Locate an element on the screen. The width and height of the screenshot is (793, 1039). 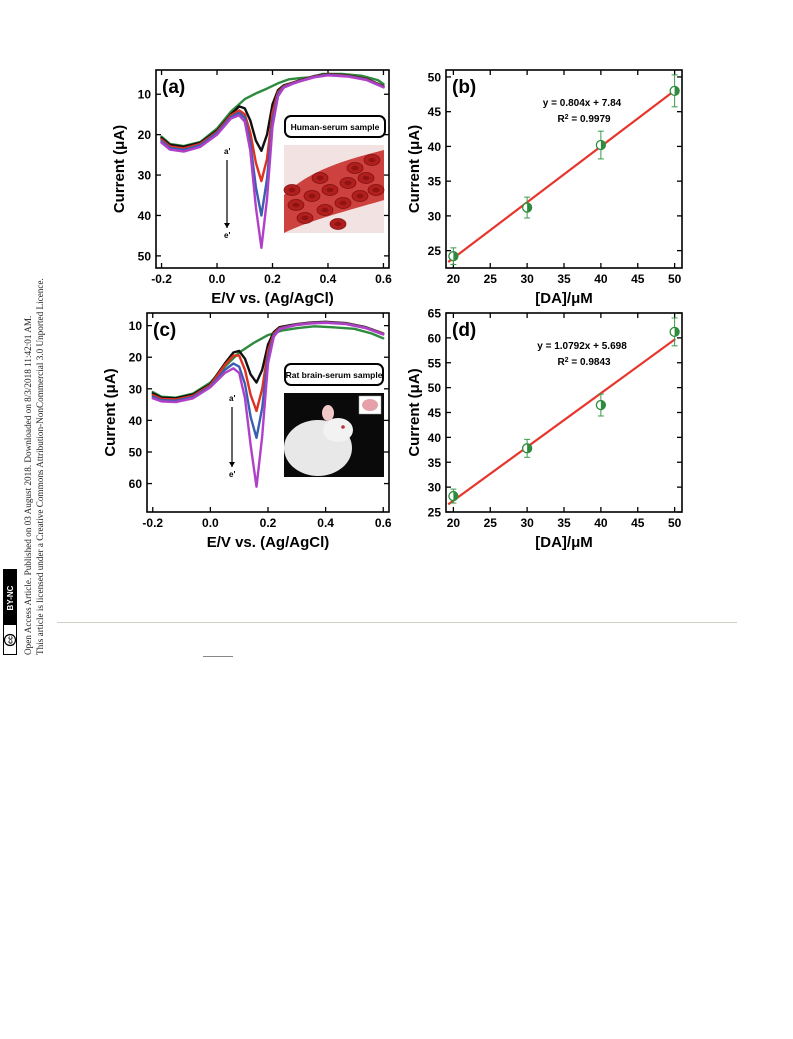
inset-label: Rat brain-serum sample is located at coordinates (334, 375).